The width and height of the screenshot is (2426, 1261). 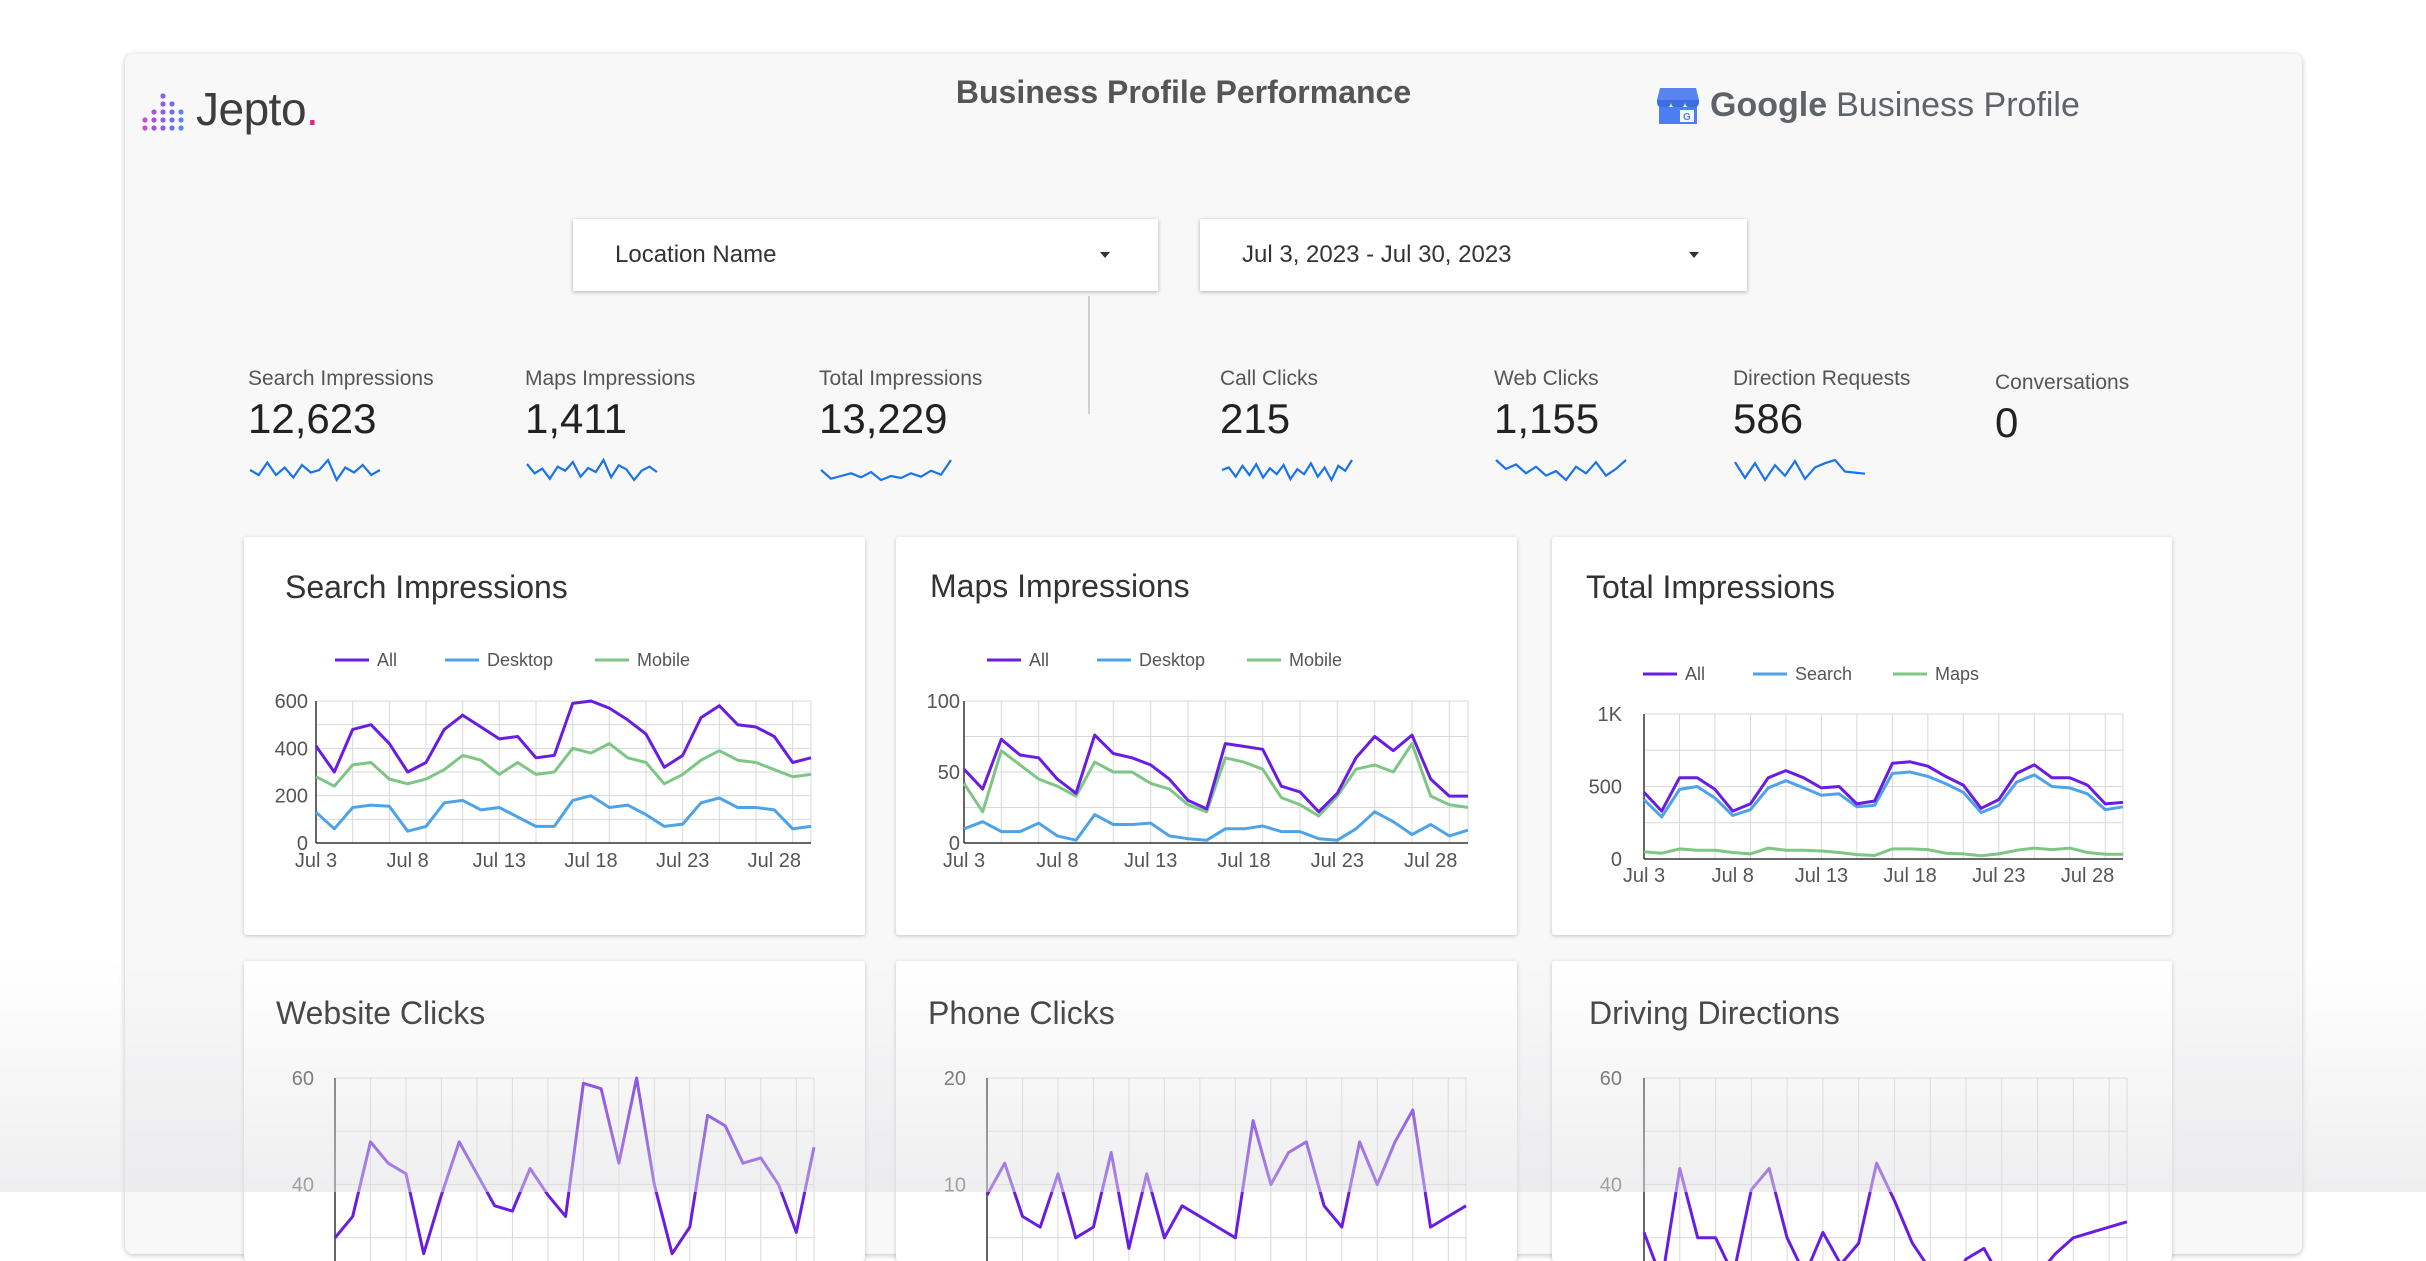 I want to click on legend-label: Search, so click(x=1823, y=674).